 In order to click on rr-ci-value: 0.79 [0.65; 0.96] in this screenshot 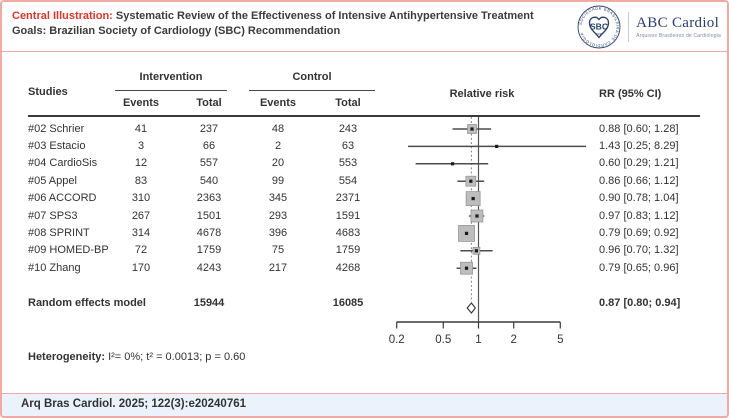, I will do `click(639, 267)`.